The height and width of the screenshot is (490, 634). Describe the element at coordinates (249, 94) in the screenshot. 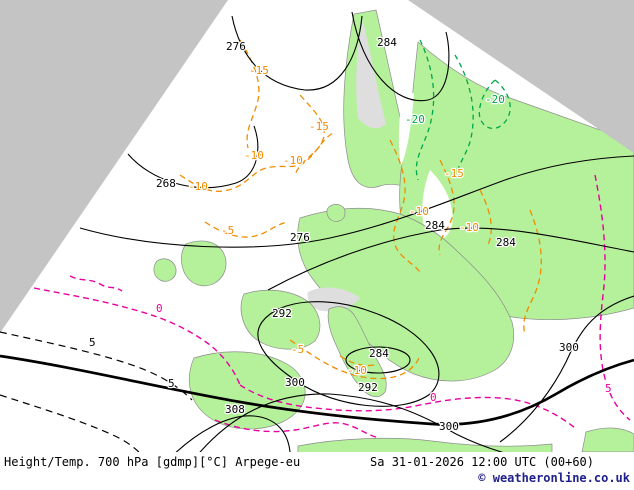

I see `temp-line-m15-a` at that location.